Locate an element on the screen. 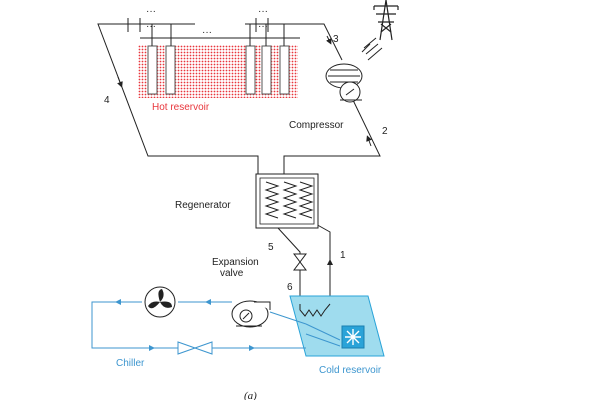 The image size is (600, 400). power-line-icon is located at coordinates (372, 49).